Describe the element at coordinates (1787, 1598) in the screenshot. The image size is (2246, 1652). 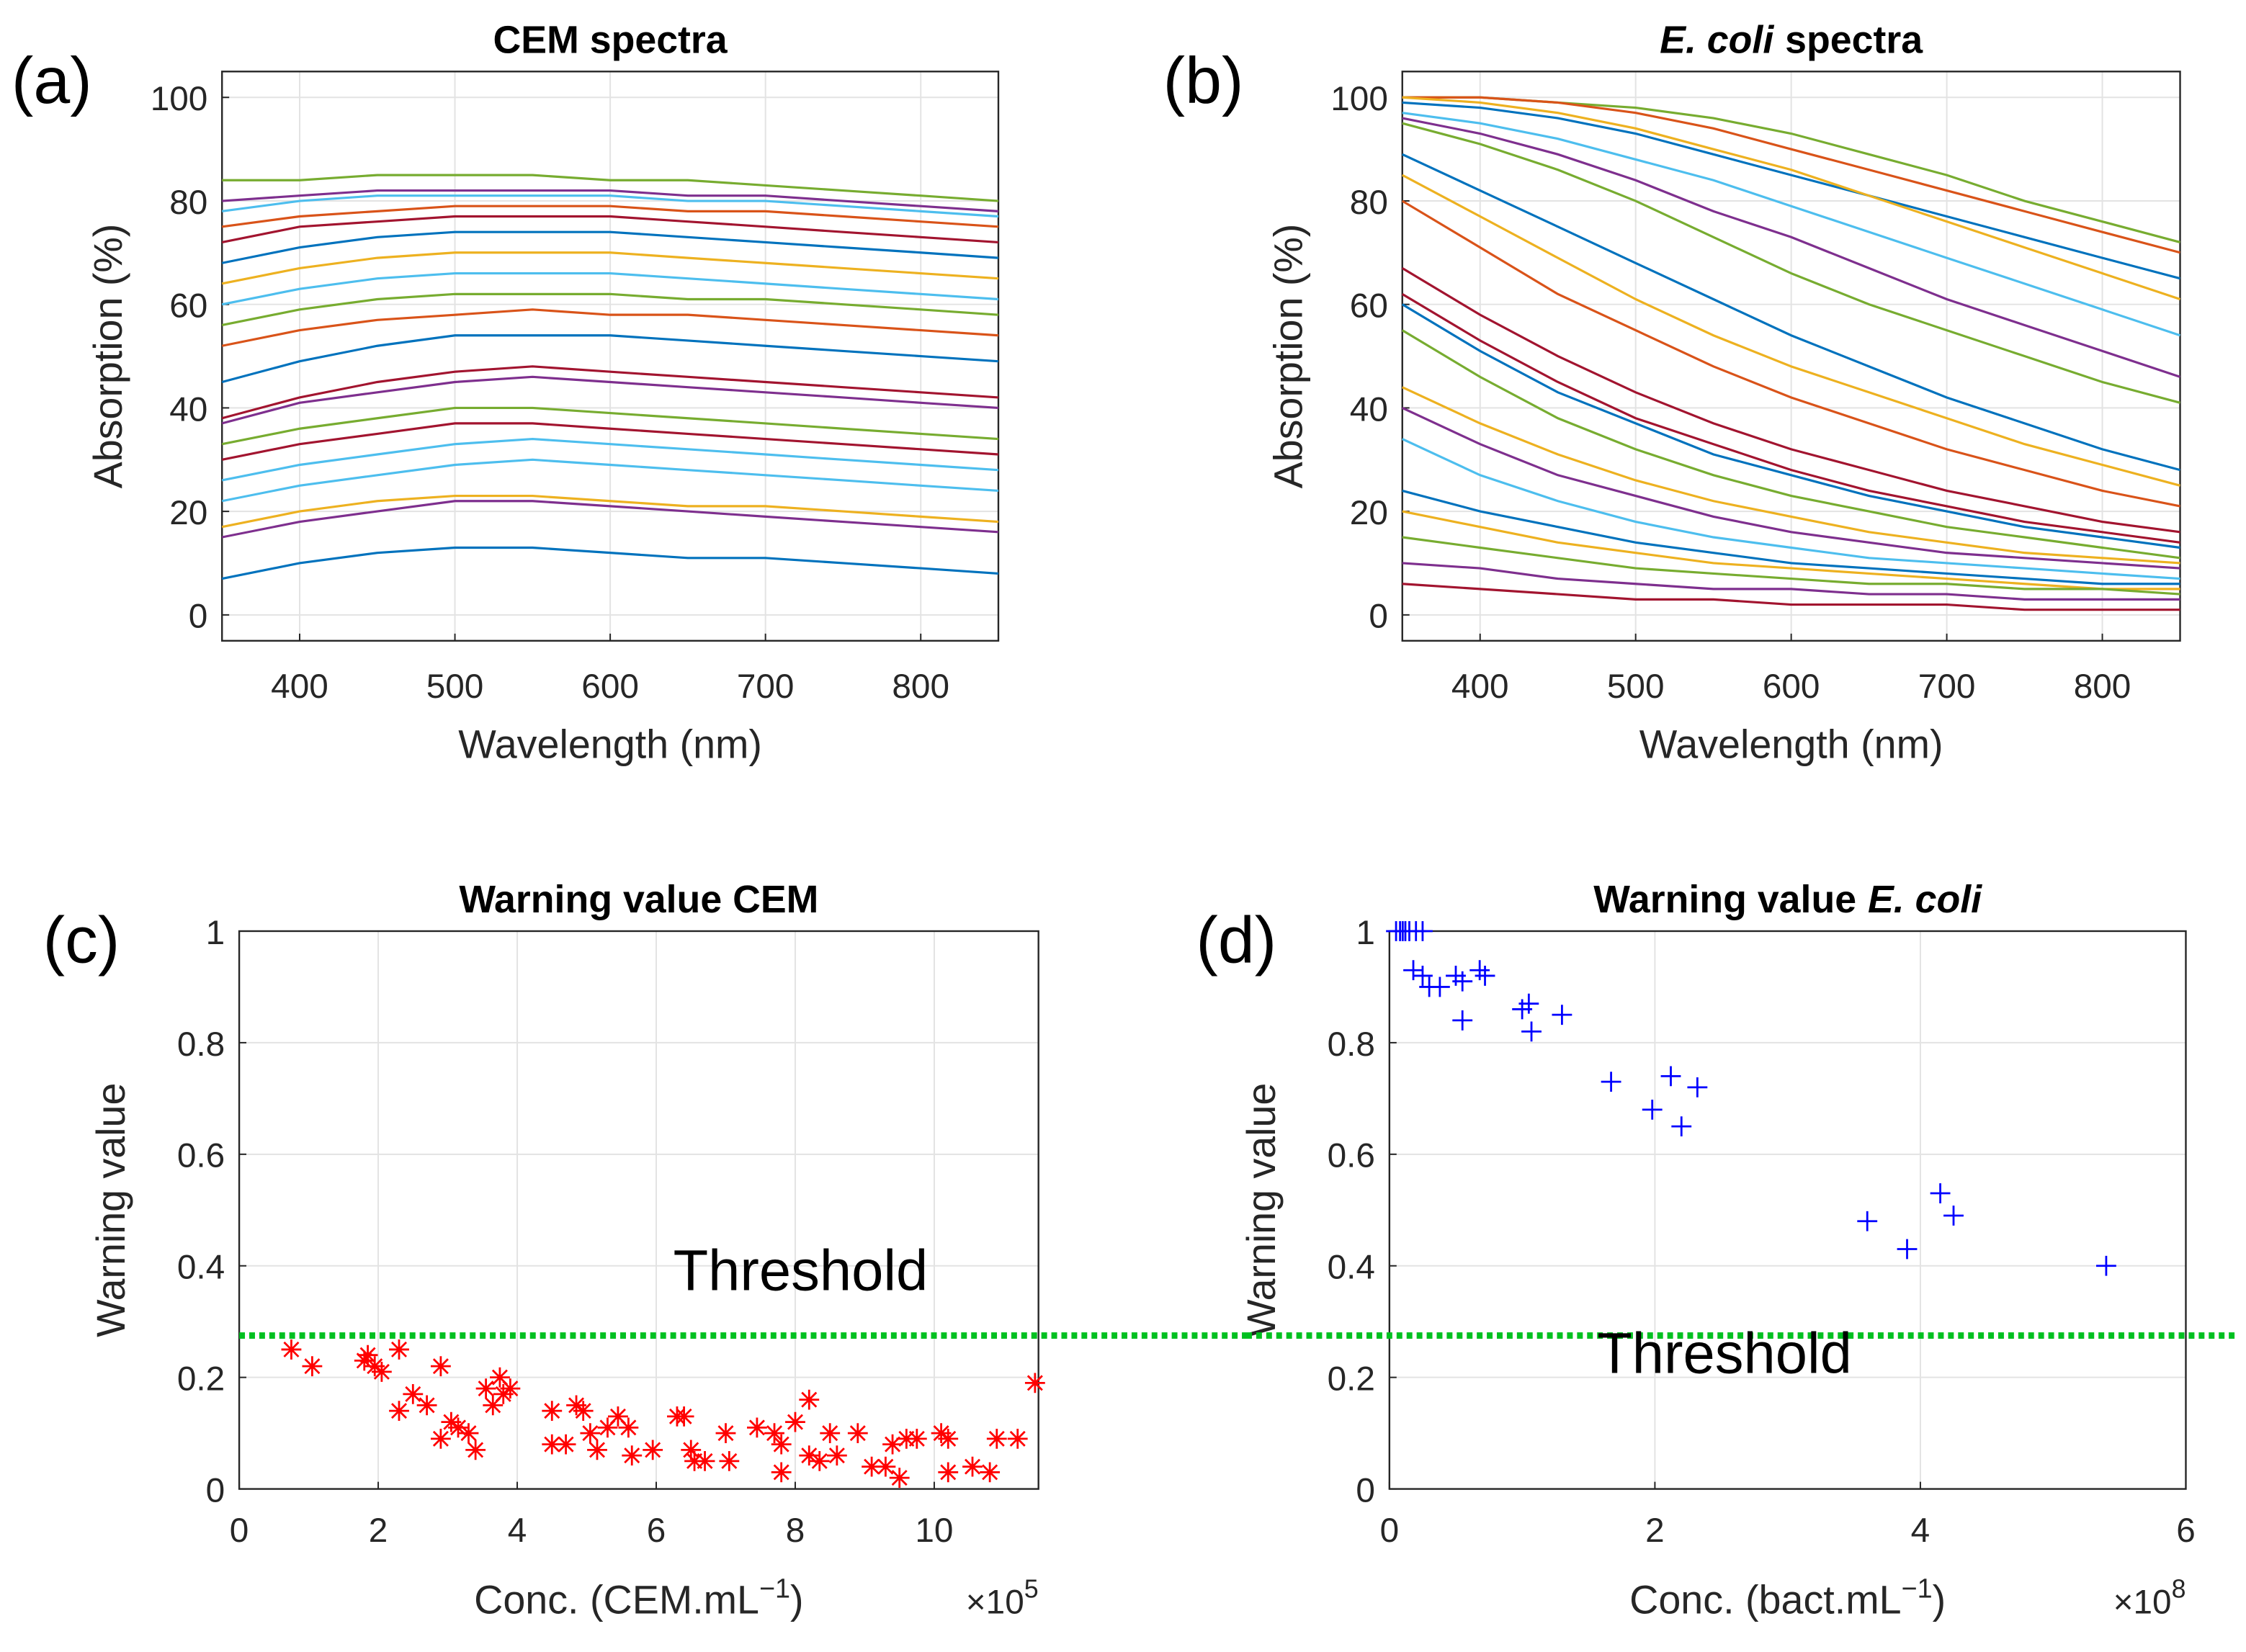
I see `x-axis-label: Conc. (bact.mL−1)` at that location.